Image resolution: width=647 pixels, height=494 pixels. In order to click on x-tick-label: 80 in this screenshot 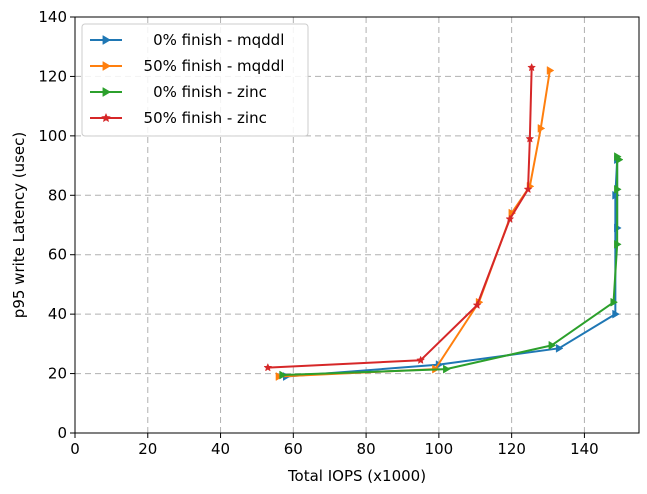, I will do `click(366, 449)`.